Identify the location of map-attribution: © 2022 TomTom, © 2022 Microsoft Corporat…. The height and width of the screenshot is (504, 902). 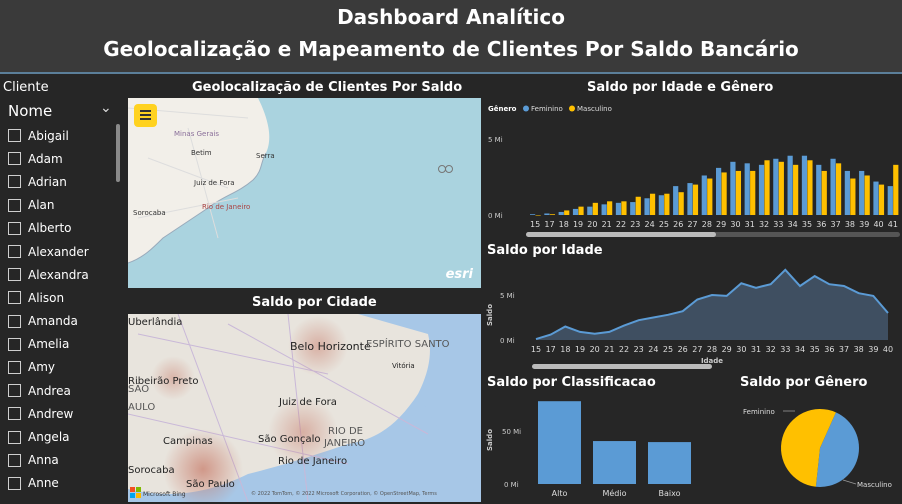
(344, 493).